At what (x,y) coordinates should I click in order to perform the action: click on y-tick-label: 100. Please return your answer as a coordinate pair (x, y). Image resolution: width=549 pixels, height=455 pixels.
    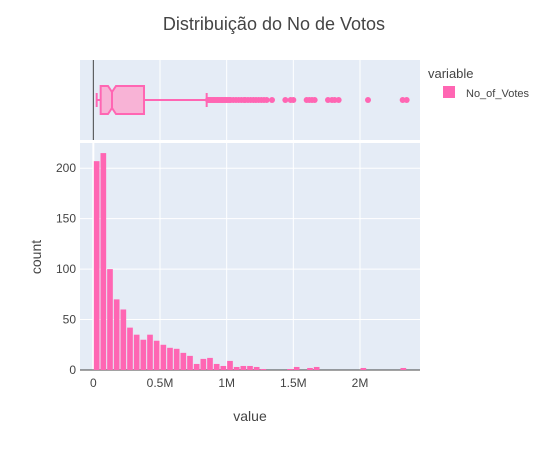
    Looking at the image, I should click on (66, 269).